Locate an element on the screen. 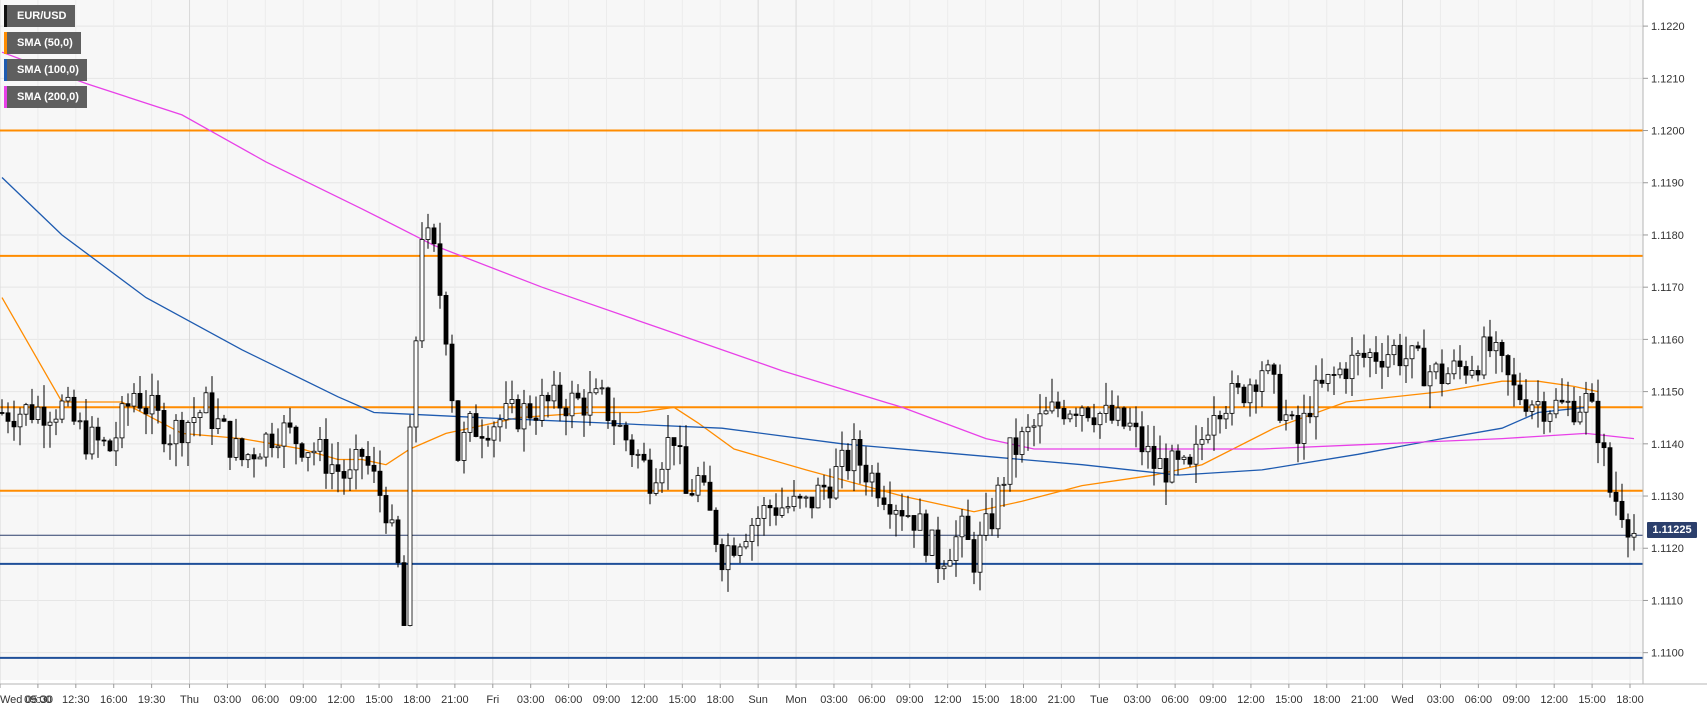  x-tick-label: Sun is located at coordinates (758, 700).